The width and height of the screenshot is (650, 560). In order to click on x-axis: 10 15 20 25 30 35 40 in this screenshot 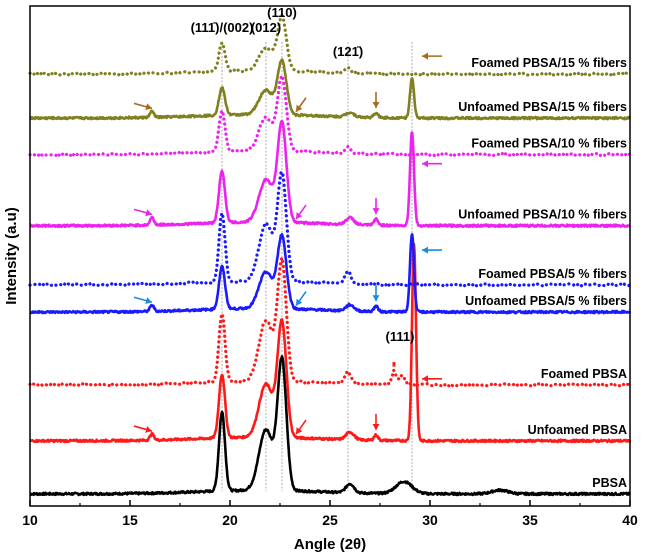, I will do `click(330, 514)`.